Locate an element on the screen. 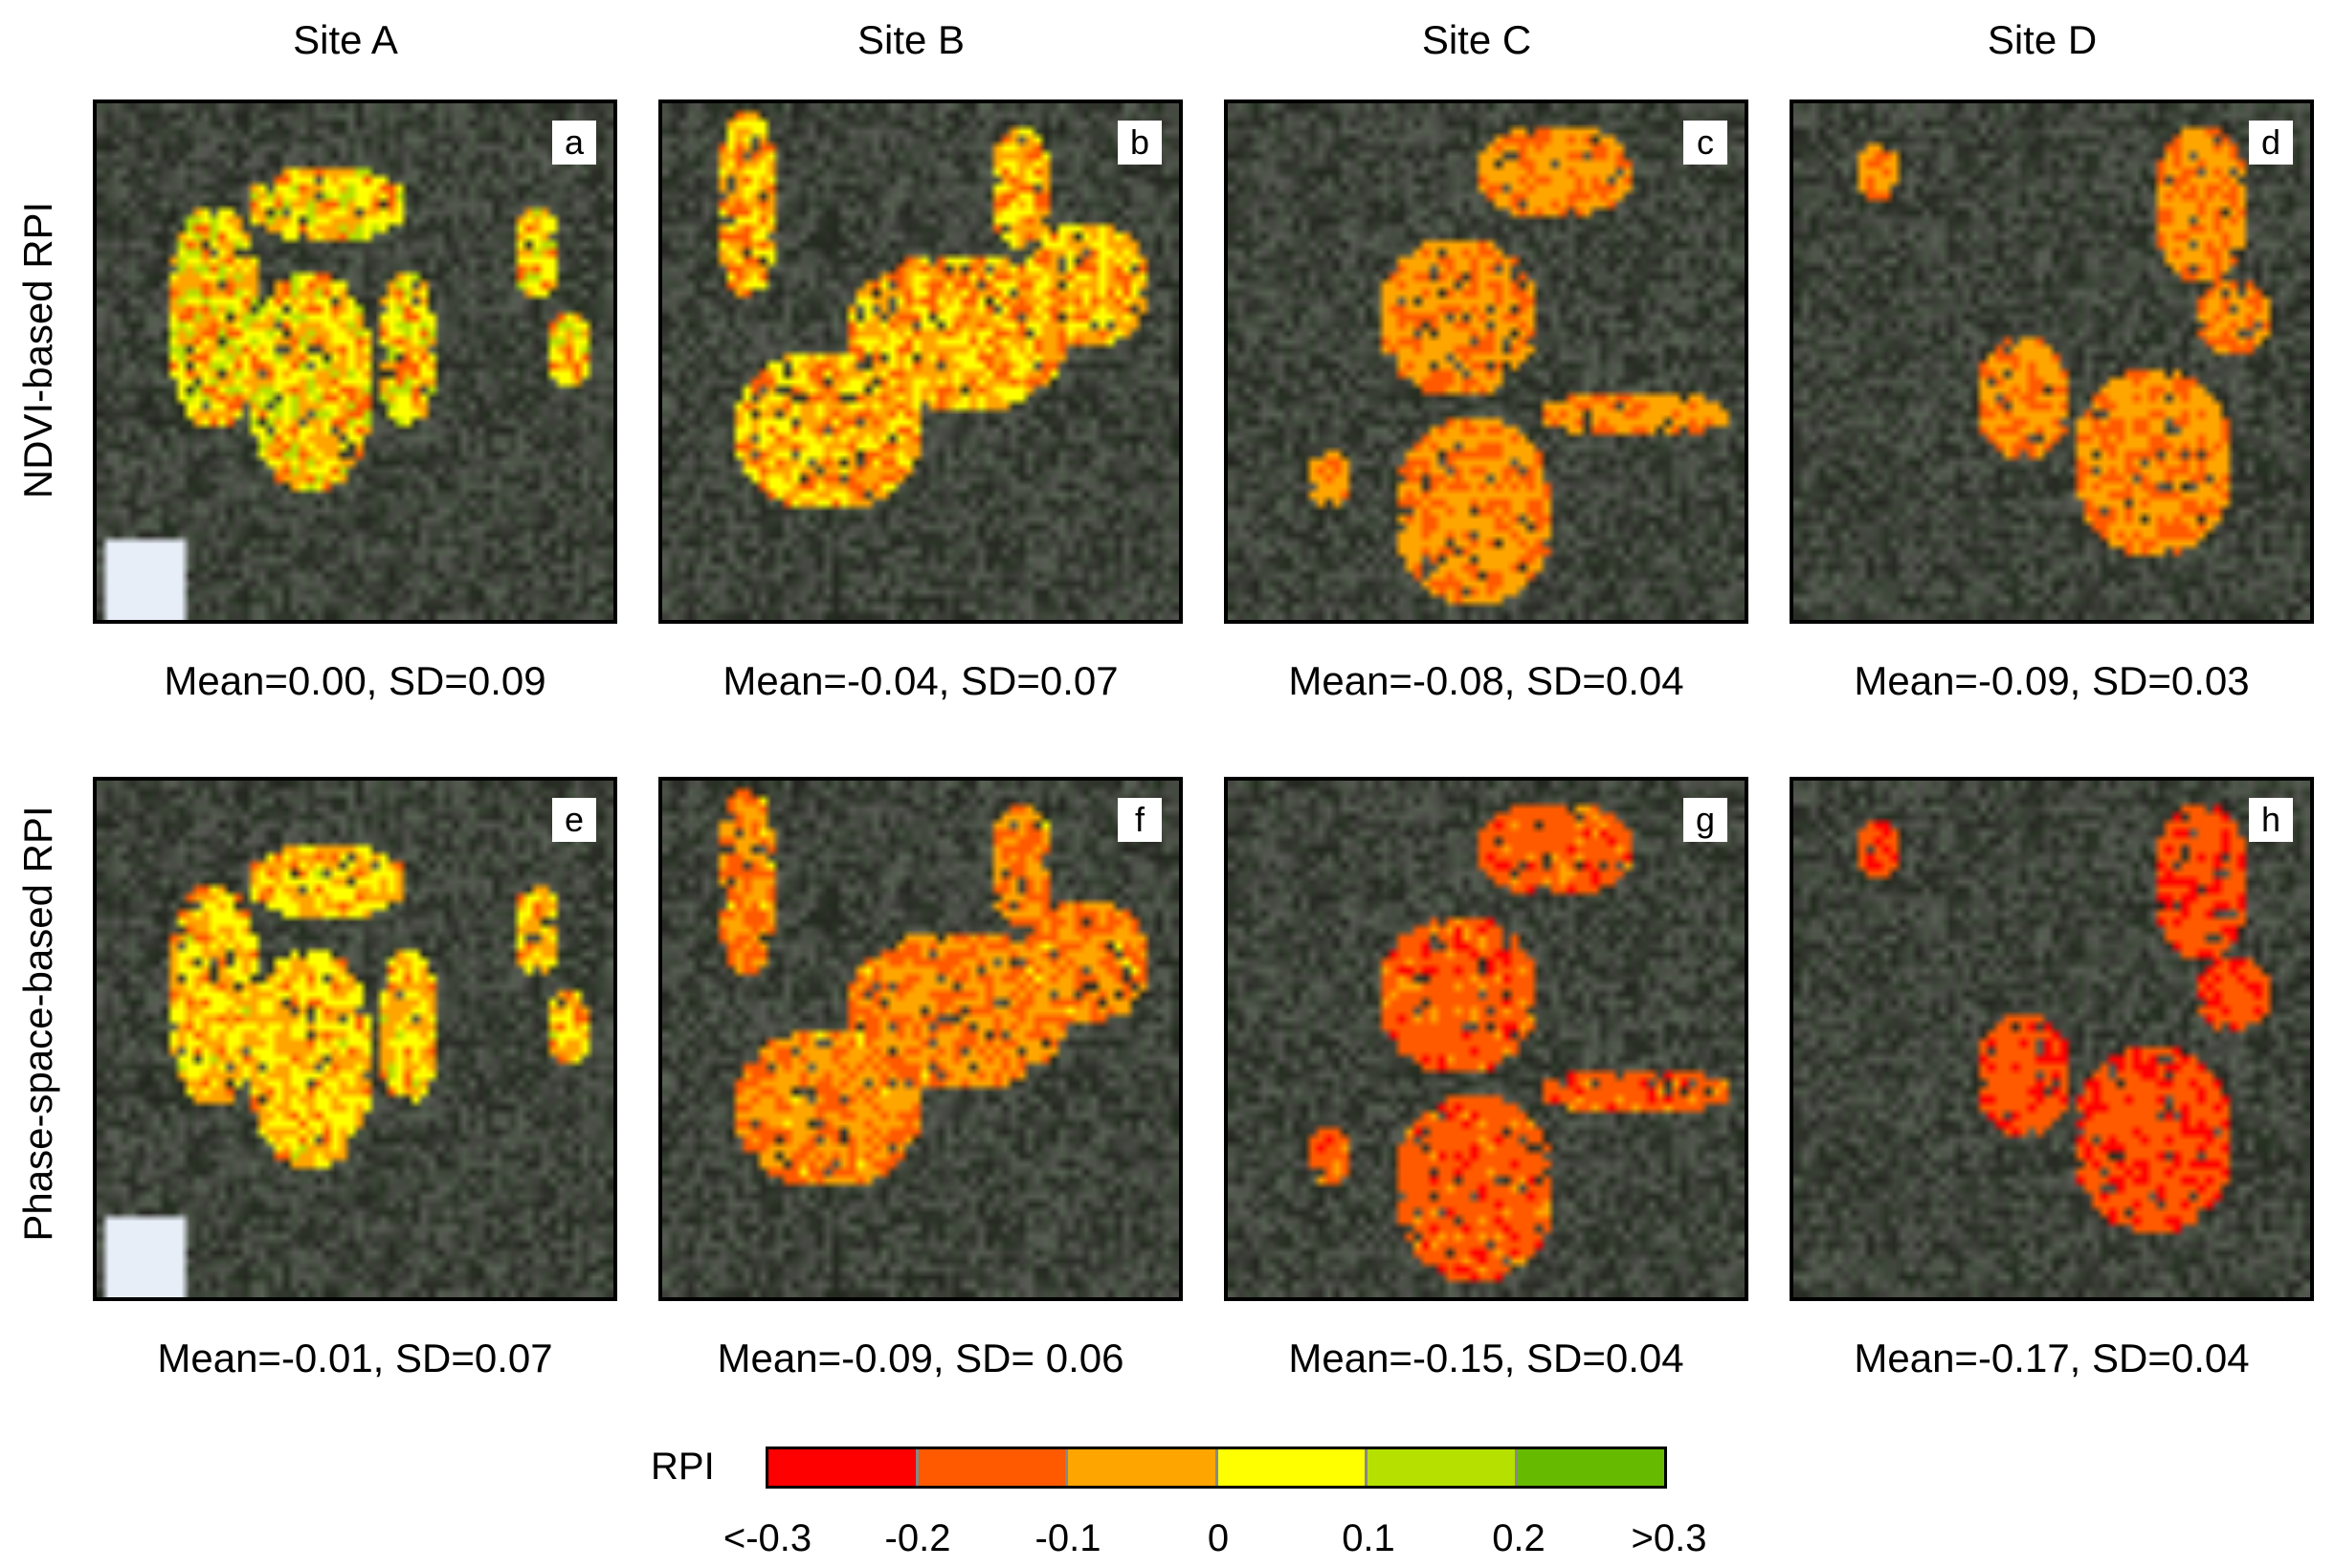 The image size is (2335, 1568). rpi-map-f is located at coordinates (920, 1039).